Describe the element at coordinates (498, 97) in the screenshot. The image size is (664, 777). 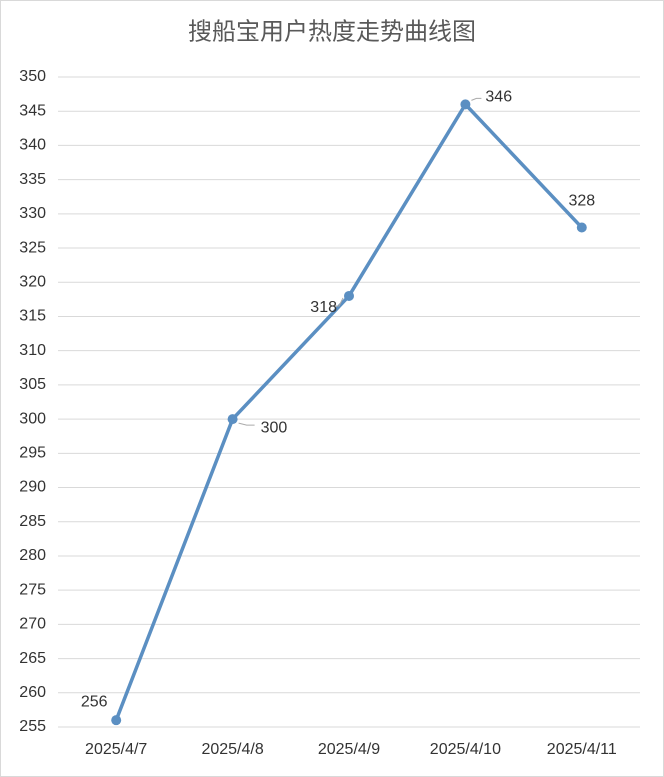
I see `data-label: 346` at that location.